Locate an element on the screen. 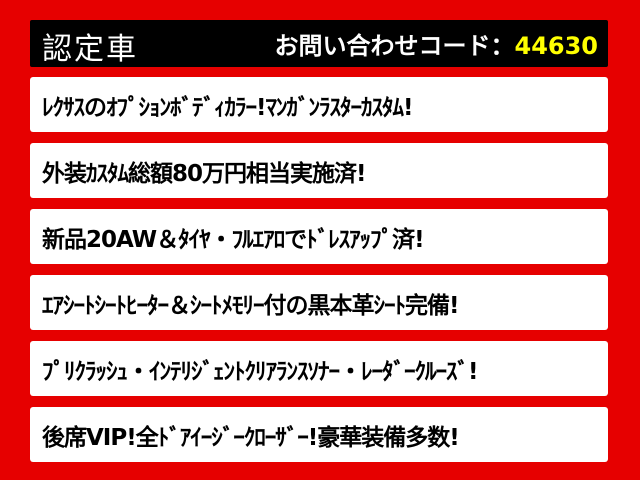 This screenshot has width=640, height=480. feature-text: 外装ｶｽﾀﾑ総額80万円相当実施済! is located at coordinates (204, 173).